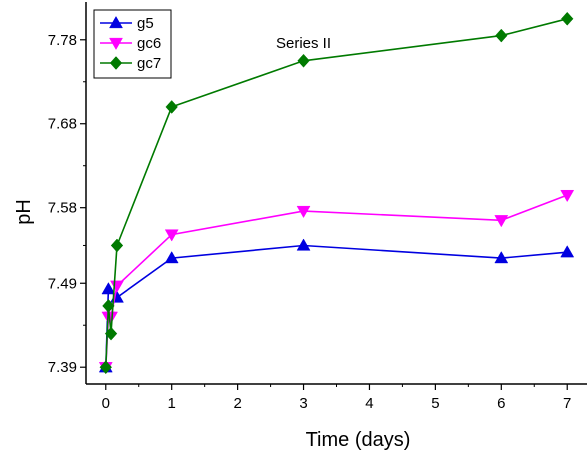 Image resolution: width=588 pixels, height=457 pixels. What do you see at coordinates (435, 403) in the screenshot?
I see `x-tick-label: 5` at bounding box center [435, 403].